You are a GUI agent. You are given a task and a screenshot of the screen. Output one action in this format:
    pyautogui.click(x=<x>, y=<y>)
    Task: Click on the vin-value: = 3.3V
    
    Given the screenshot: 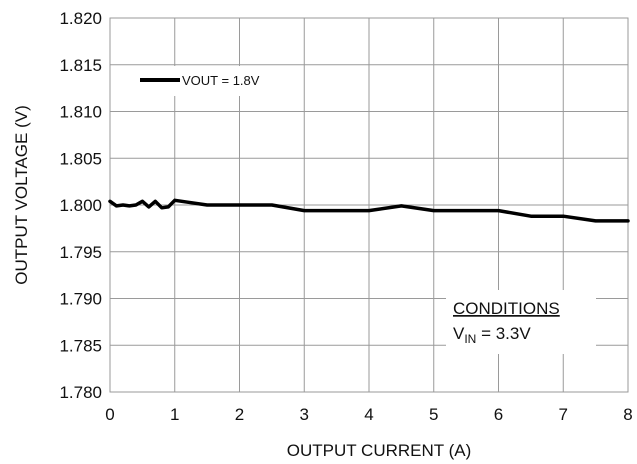 What is the action you would take?
    pyautogui.click(x=503, y=333)
    